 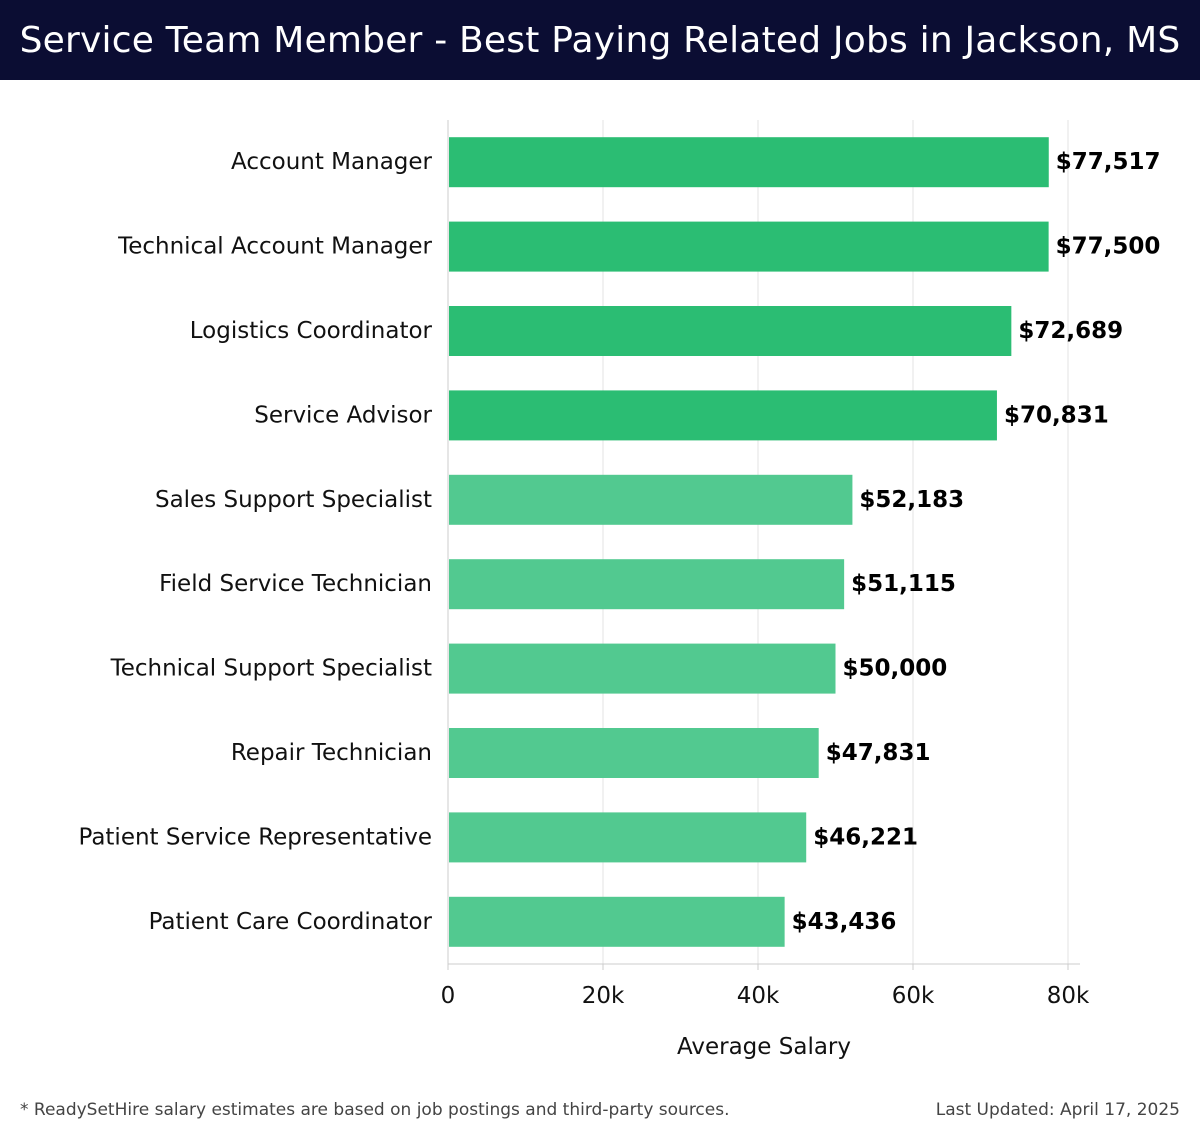 What do you see at coordinates (1068, 996) in the screenshot?
I see `x-tick-label: 80k` at bounding box center [1068, 996].